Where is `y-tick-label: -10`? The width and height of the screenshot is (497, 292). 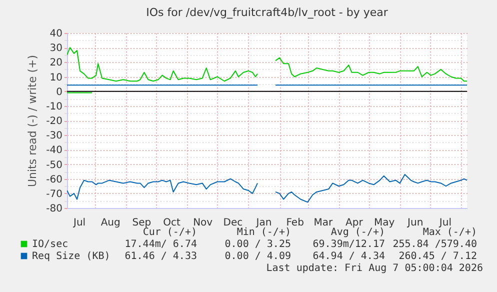 y-tick-label: -10 is located at coordinates (54, 106).